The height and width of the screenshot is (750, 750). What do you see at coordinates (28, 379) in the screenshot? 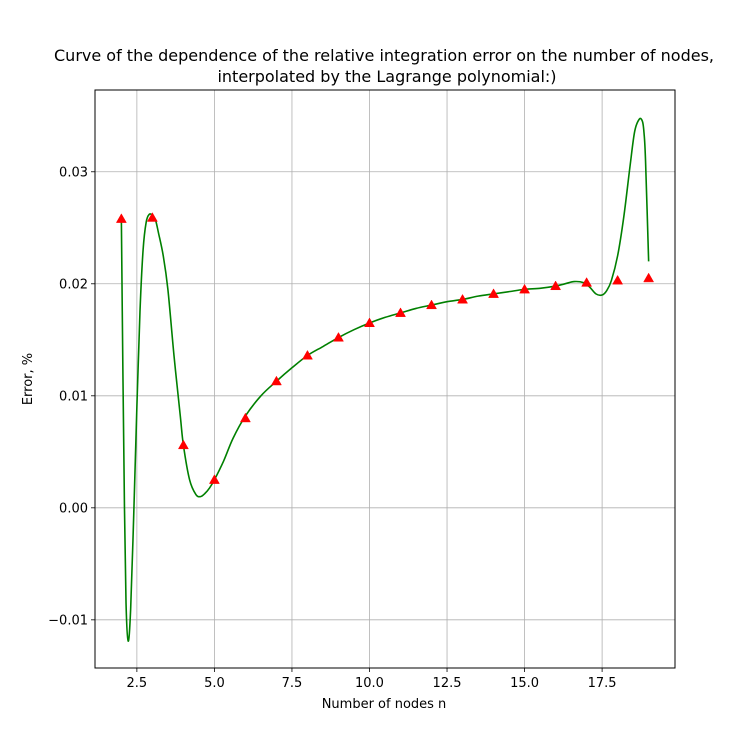
I see `y-axis-label: Error, %` at bounding box center [28, 379].